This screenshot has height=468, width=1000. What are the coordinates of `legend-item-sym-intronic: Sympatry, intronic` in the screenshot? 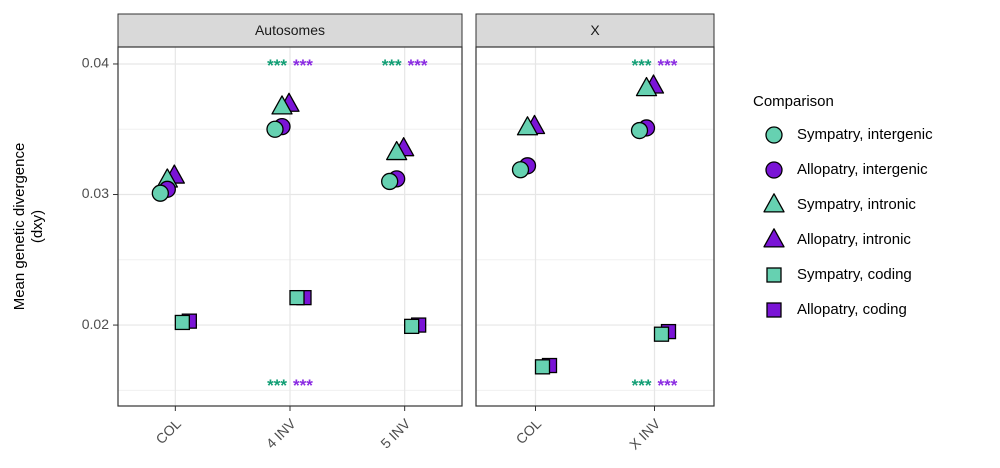 It's located at (839, 203).